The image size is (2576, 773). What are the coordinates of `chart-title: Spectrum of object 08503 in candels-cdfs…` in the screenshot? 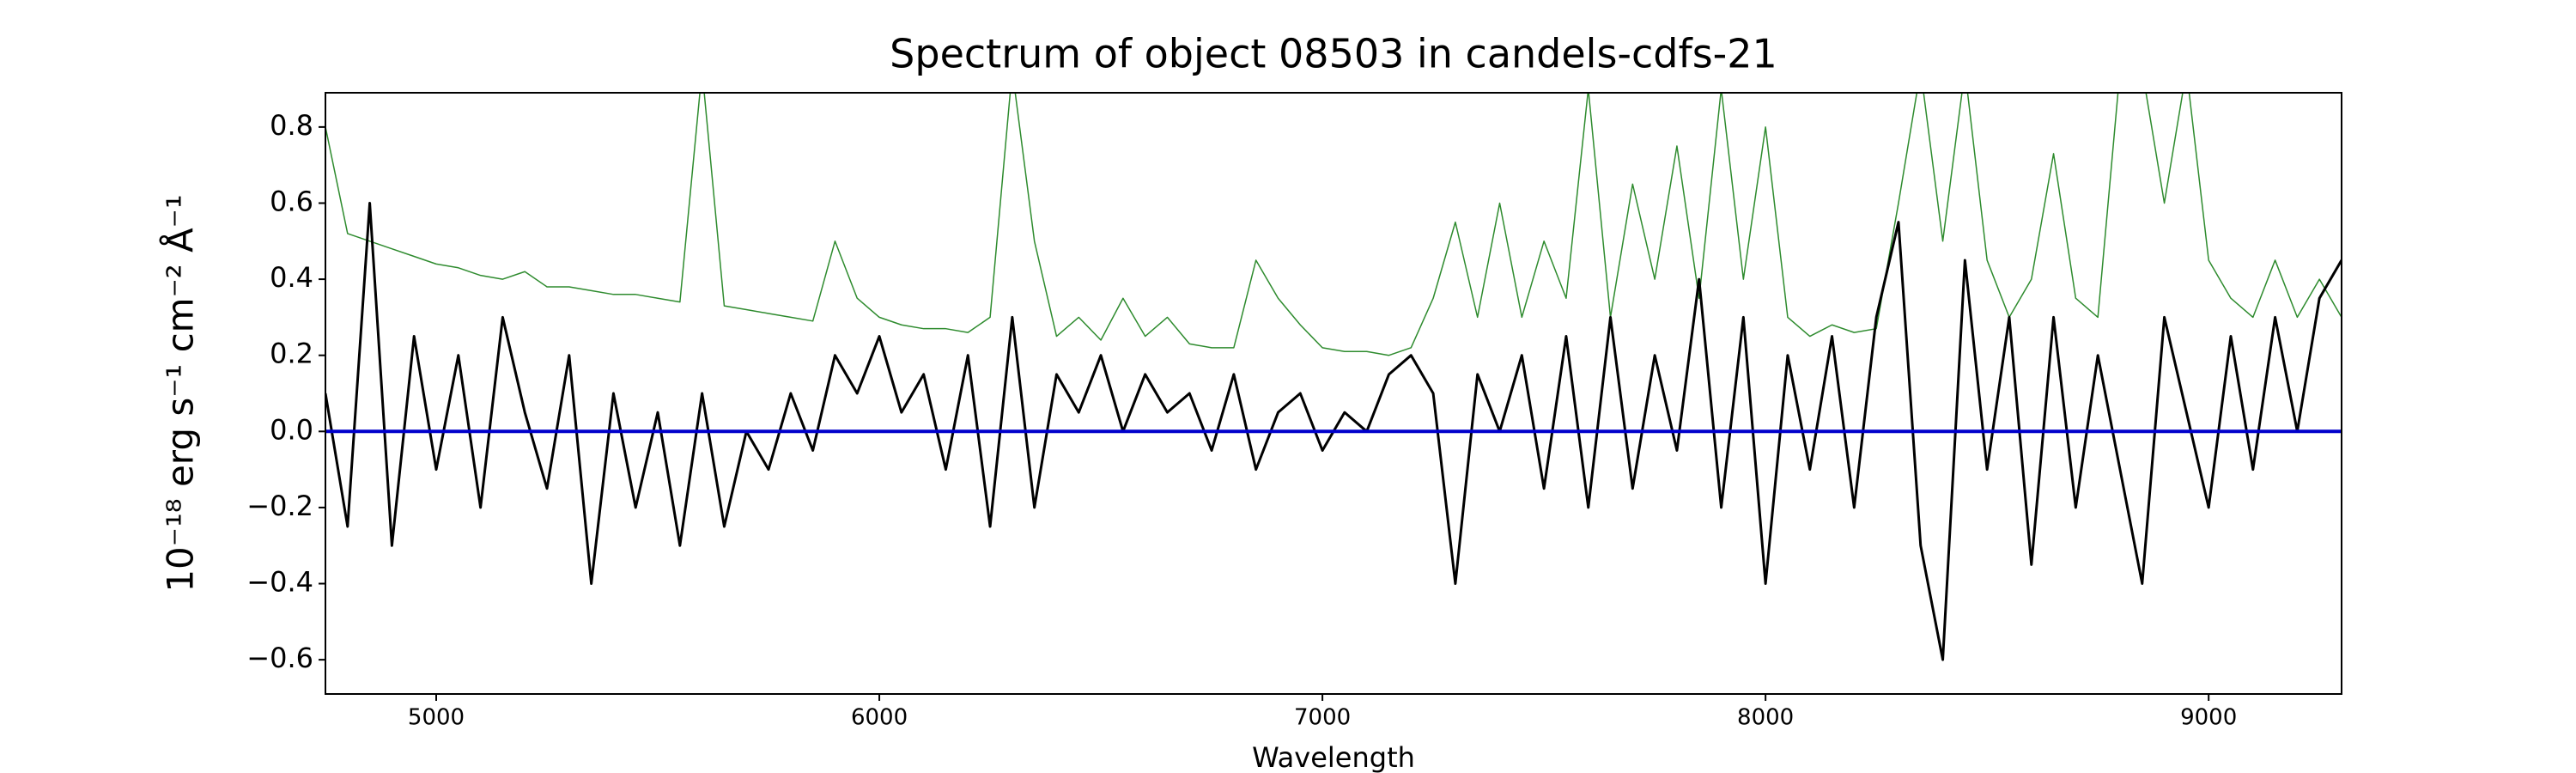 It's located at (1334, 54).